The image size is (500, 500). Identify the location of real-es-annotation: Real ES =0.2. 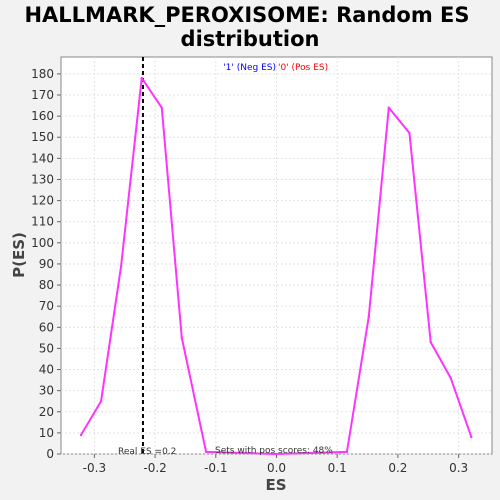
(147, 452).